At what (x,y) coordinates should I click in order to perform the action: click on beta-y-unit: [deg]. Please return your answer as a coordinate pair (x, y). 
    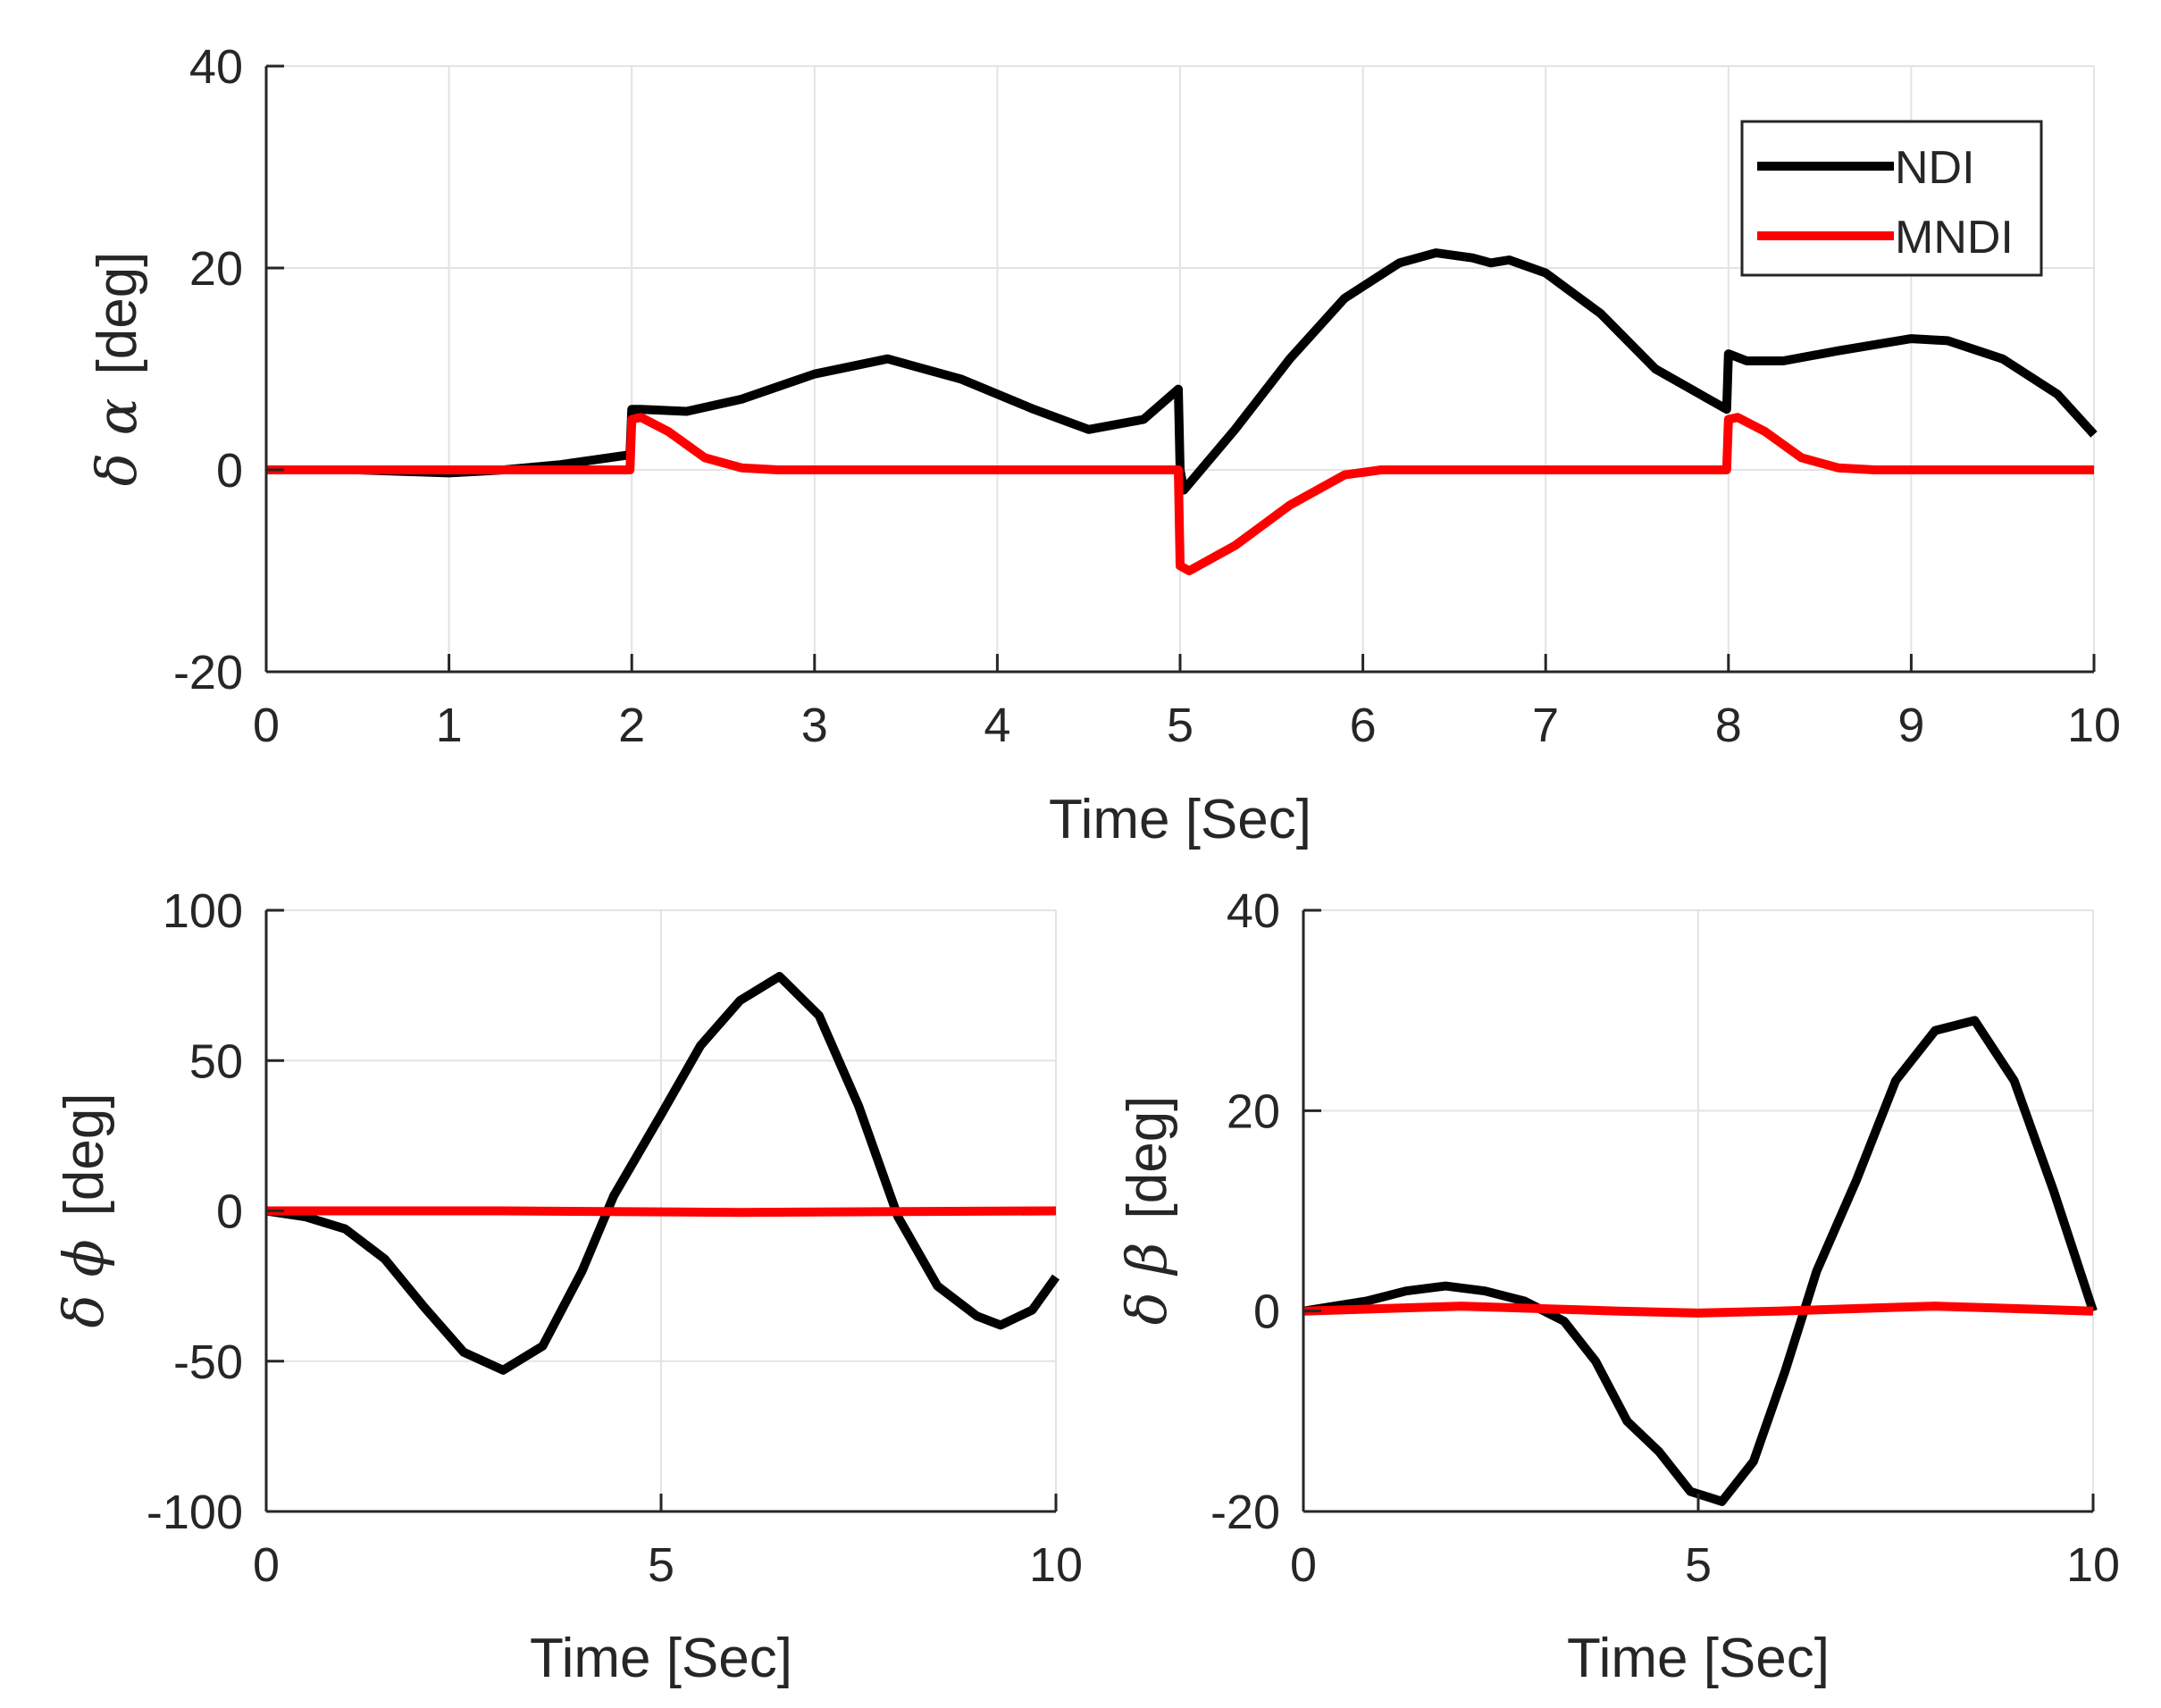
    Looking at the image, I should click on (1147, 1157).